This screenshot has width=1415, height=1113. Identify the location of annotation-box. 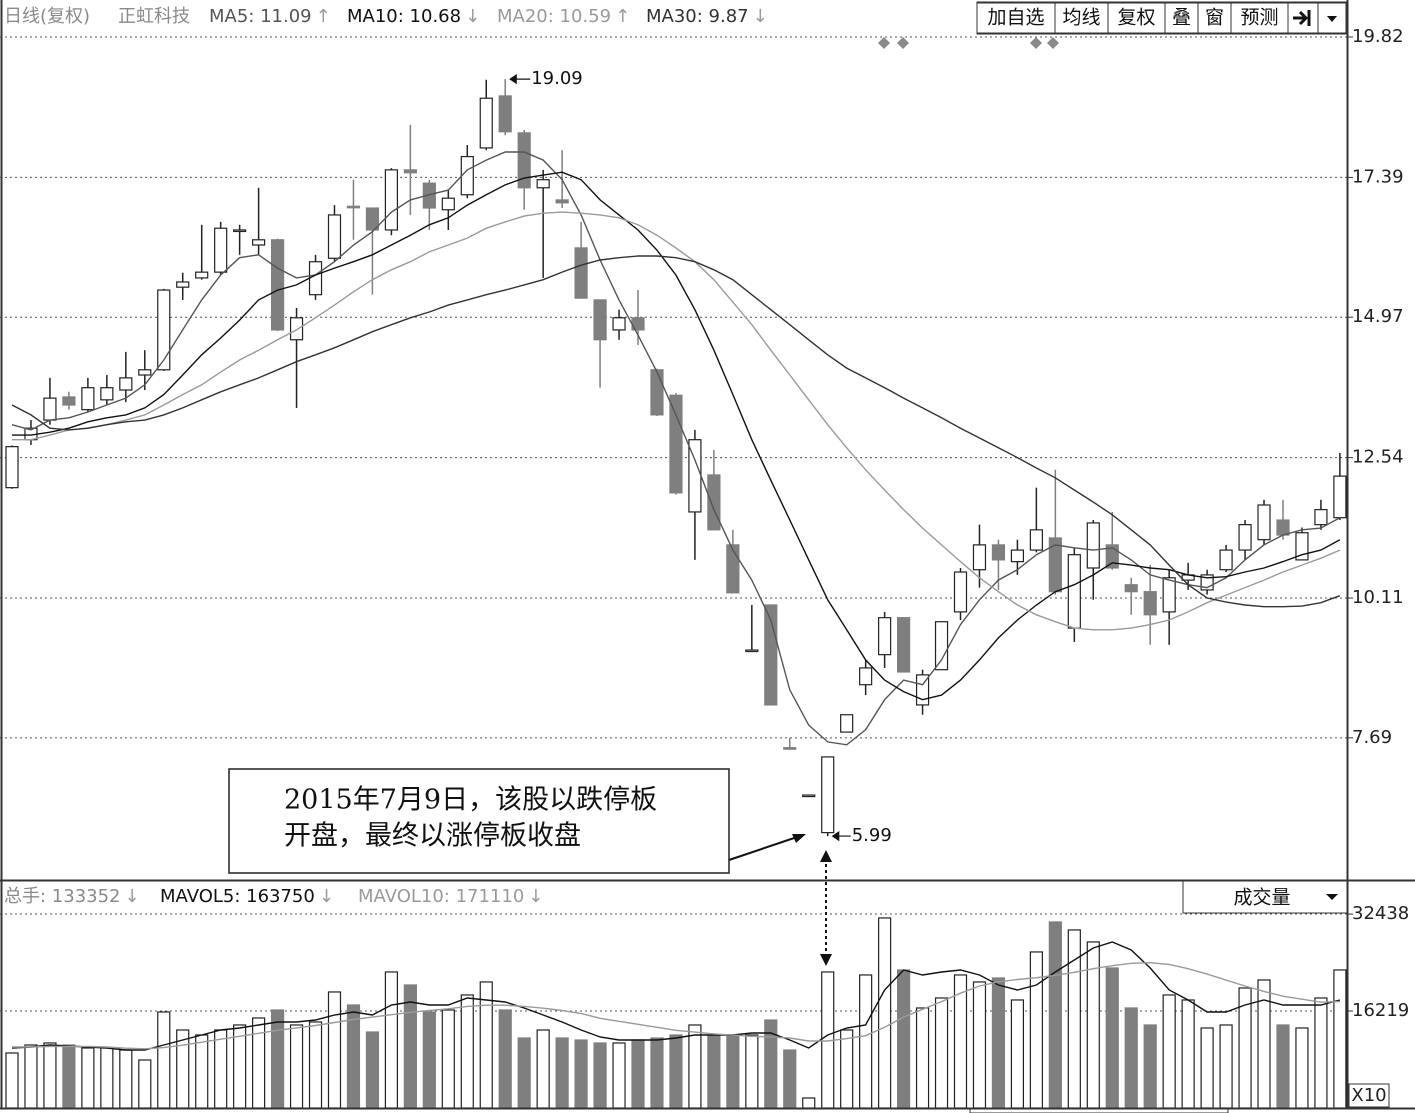
(479, 821).